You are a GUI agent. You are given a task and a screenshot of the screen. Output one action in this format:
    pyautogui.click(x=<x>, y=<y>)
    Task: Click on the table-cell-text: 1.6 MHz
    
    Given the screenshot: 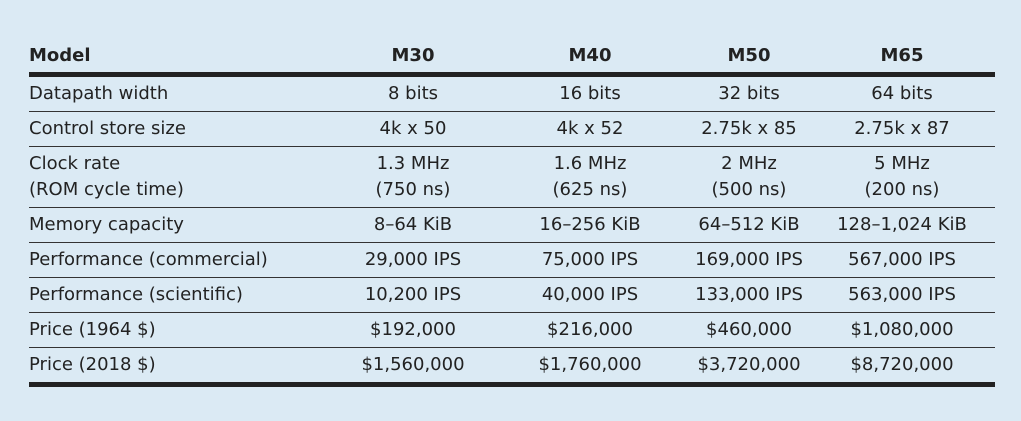 What is the action you would take?
    pyautogui.click(x=590, y=163)
    